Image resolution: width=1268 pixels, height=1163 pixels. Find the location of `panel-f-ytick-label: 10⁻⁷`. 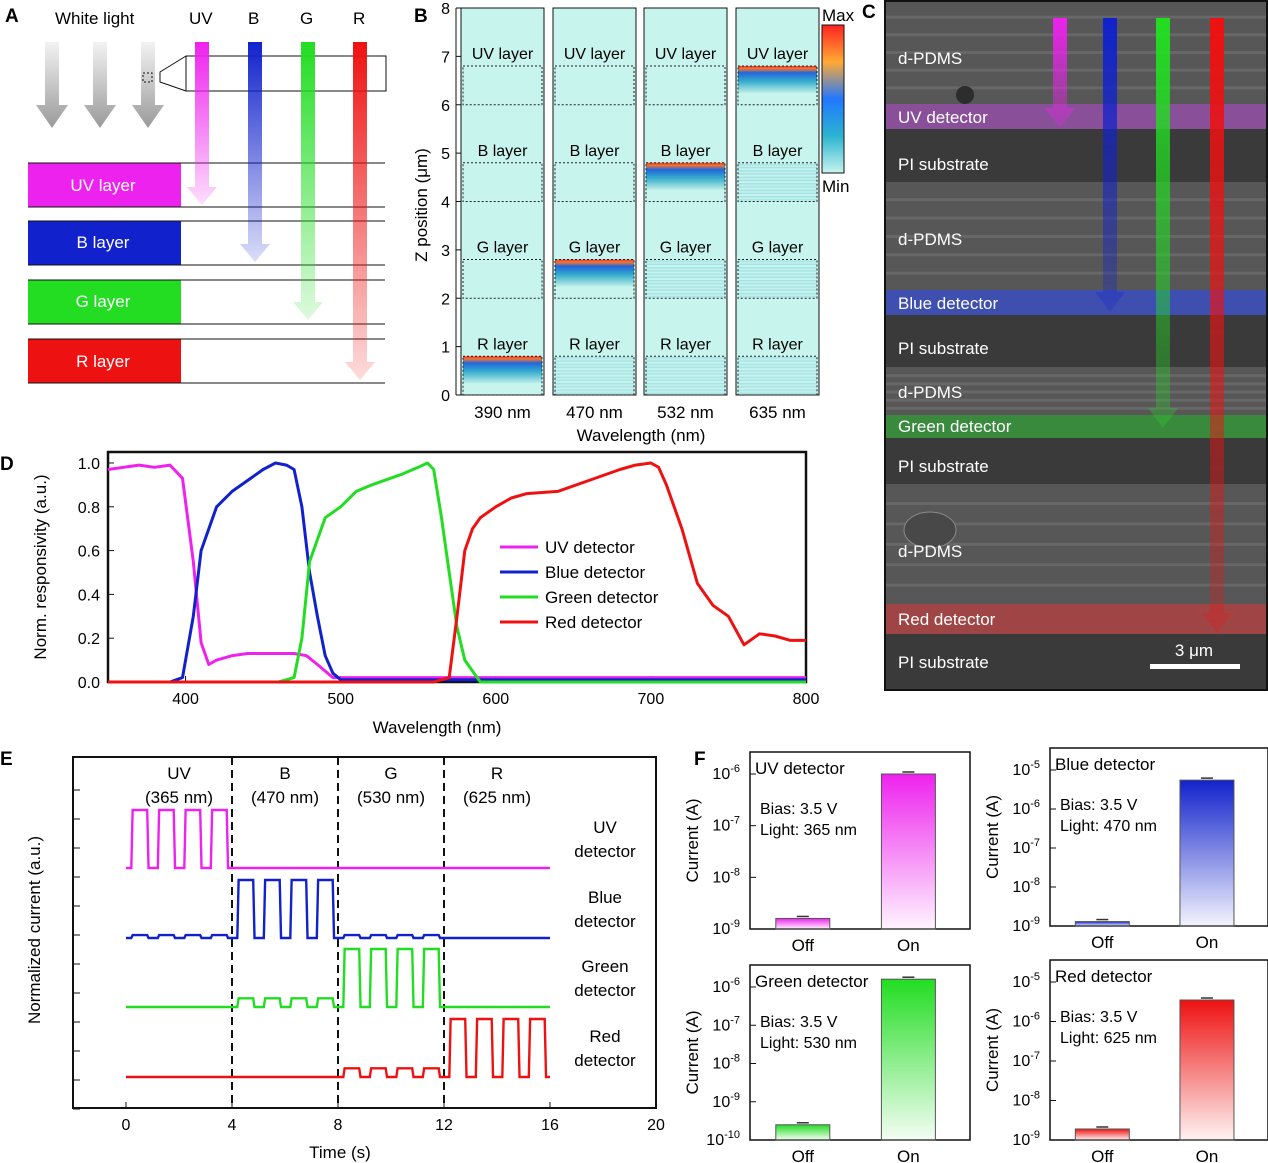

panel-f-ytick-label: 10⁻⁷ is located at coordinates (726, 1024).